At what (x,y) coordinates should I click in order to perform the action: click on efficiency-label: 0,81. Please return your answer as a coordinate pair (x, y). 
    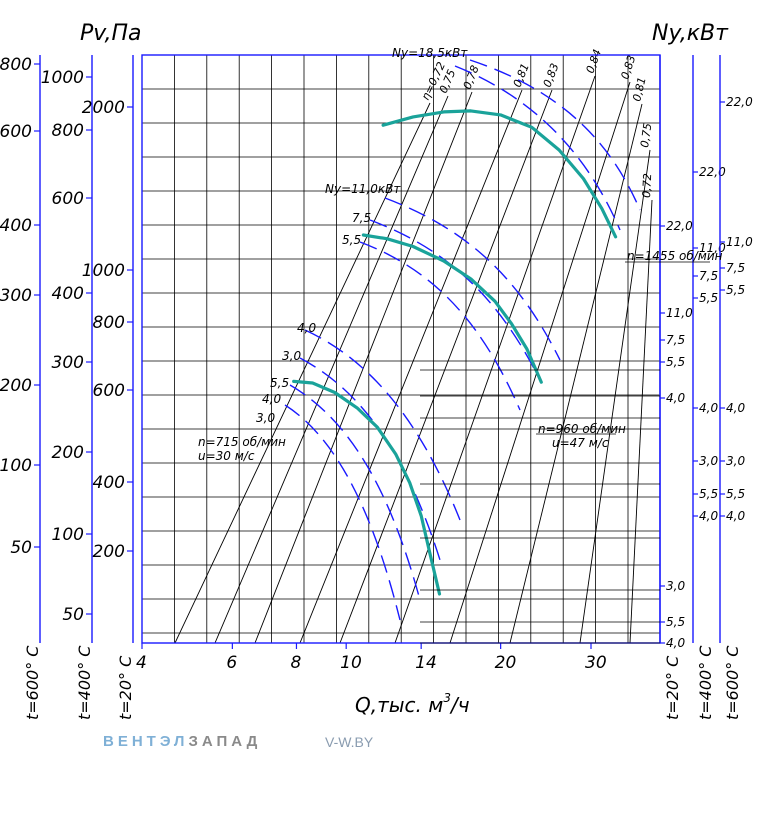
    Looking at the image, I should click on (639, 89).